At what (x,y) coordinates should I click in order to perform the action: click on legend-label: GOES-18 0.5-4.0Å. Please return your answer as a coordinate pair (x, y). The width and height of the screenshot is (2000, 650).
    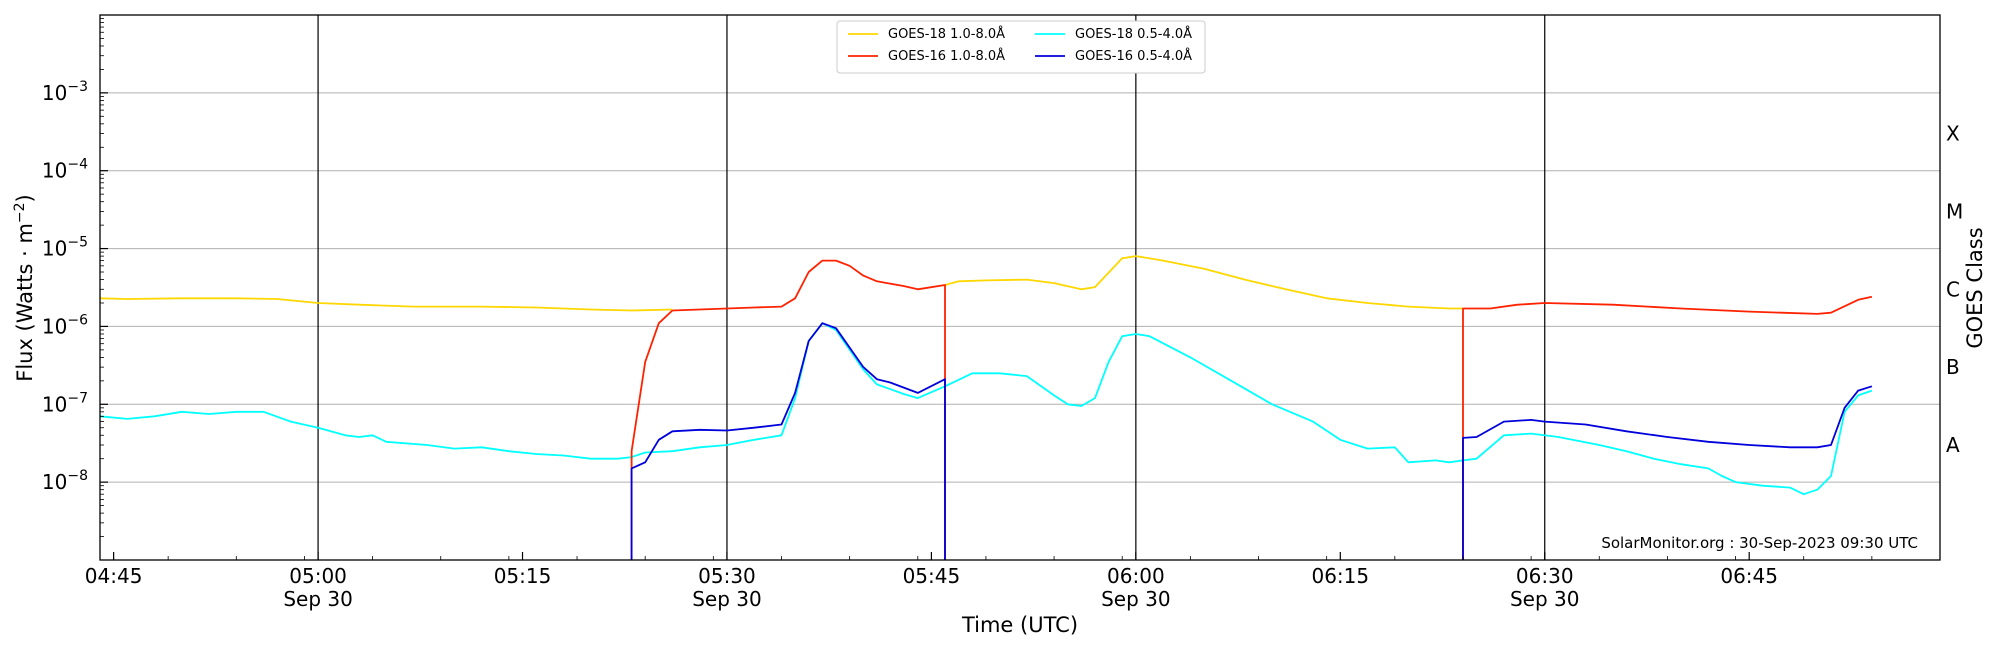
    Looking at the image, I should click on (1133, 34).